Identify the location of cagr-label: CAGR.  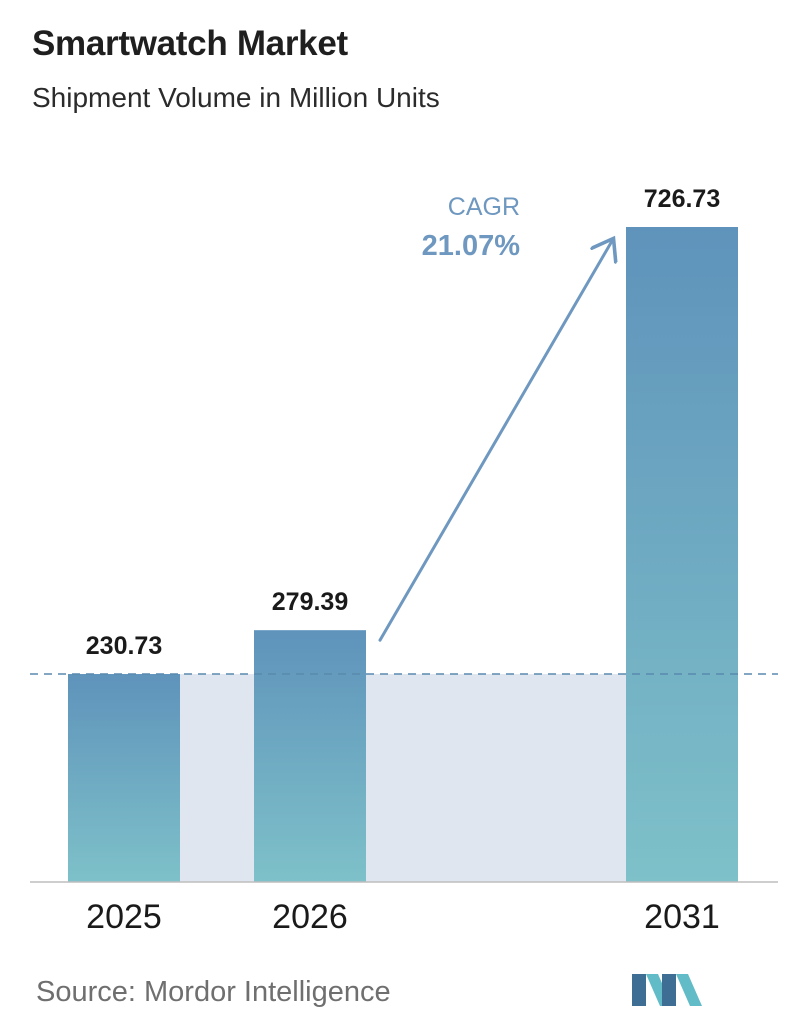
(484, 207).